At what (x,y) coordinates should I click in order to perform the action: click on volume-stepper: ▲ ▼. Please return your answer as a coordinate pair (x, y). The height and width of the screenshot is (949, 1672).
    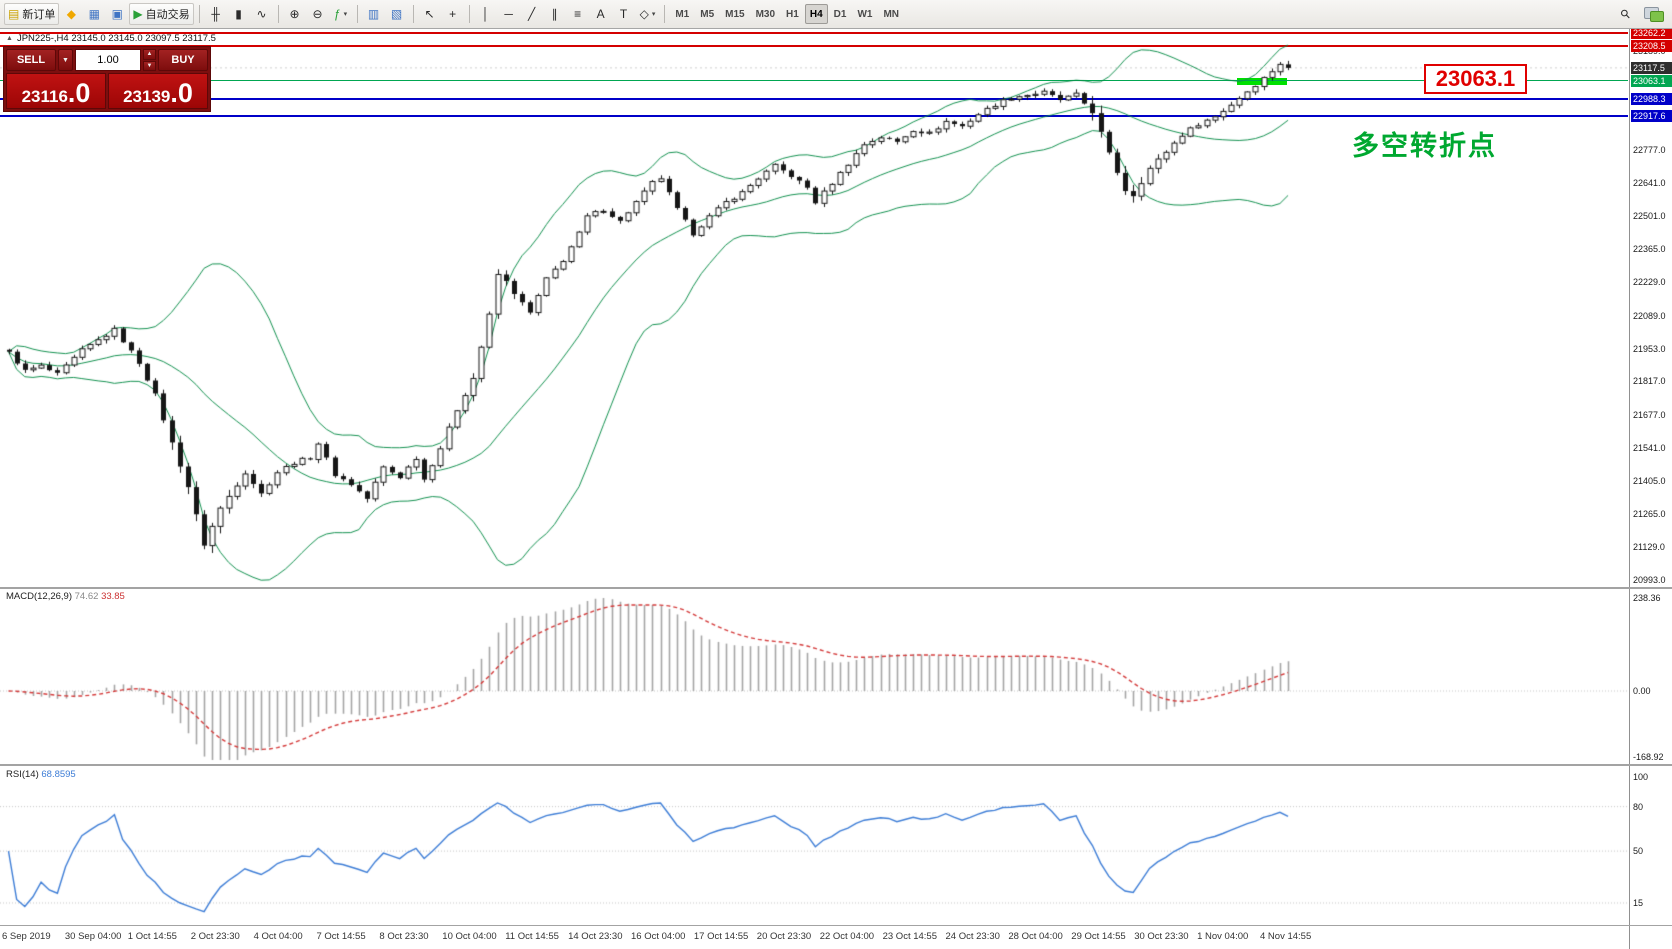
    Looking at the image, I should click on (149, 60).